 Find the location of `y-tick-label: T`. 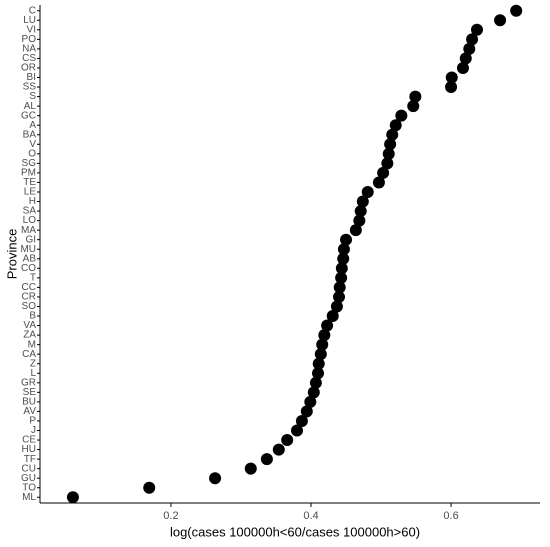

y-tick-label: T is located at coordinates (33, 277).